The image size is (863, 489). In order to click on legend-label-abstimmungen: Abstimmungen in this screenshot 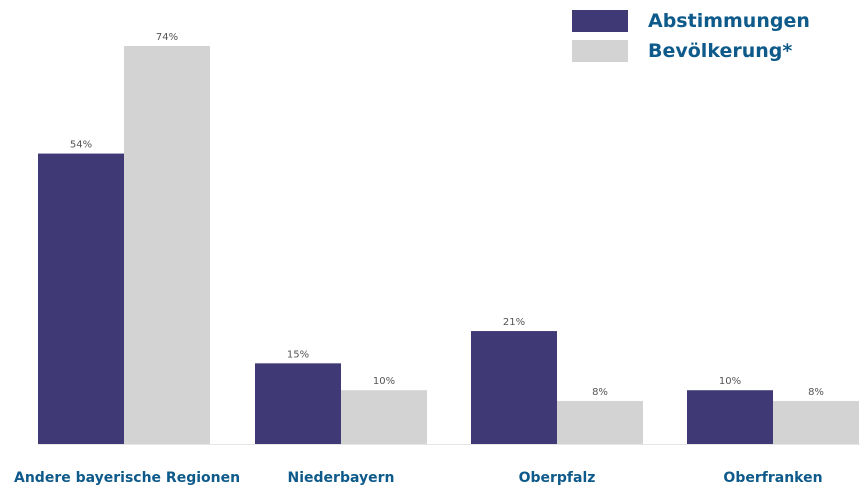, I will do `click(729, 21)`.